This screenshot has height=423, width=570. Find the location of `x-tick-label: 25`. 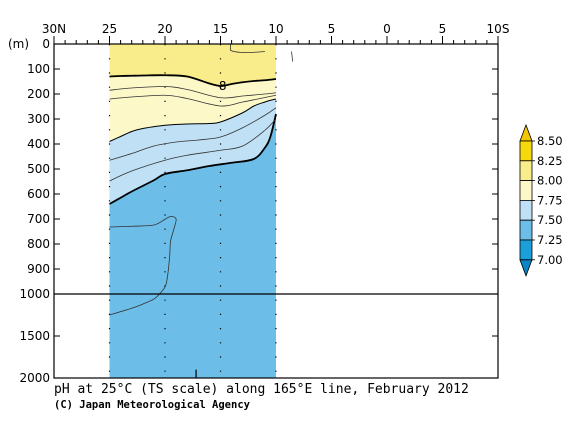

x-tick-label: 25 is located at coordinates (109, 29).